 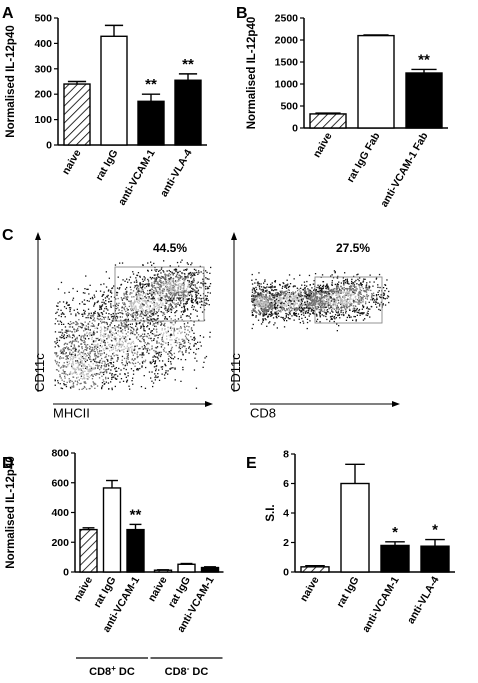 What do you see at coordinates (159, 294) in the screenshot?
I see `gate-left` at bounding box center [159, 294].